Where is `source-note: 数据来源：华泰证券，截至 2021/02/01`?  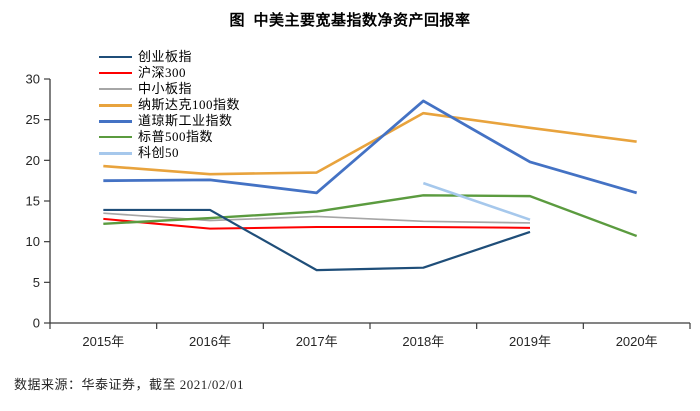 source-note: 数据来源：华泰证券，截至 2021/02/01 is located at coordinates (129, 384).